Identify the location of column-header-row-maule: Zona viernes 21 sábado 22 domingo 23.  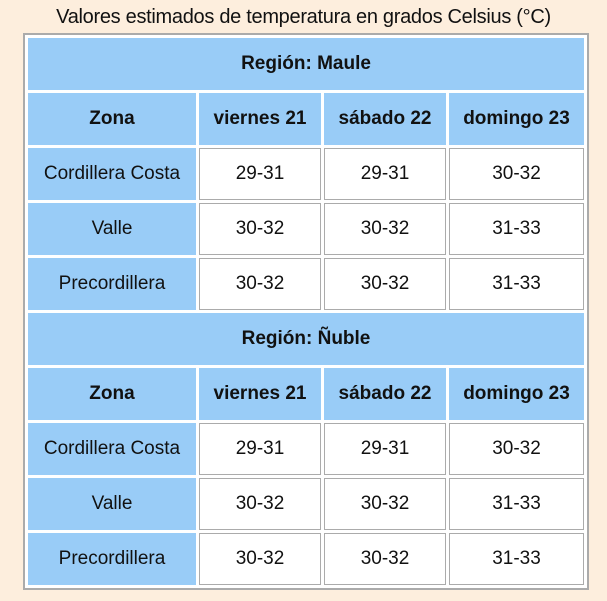
(306, 119).